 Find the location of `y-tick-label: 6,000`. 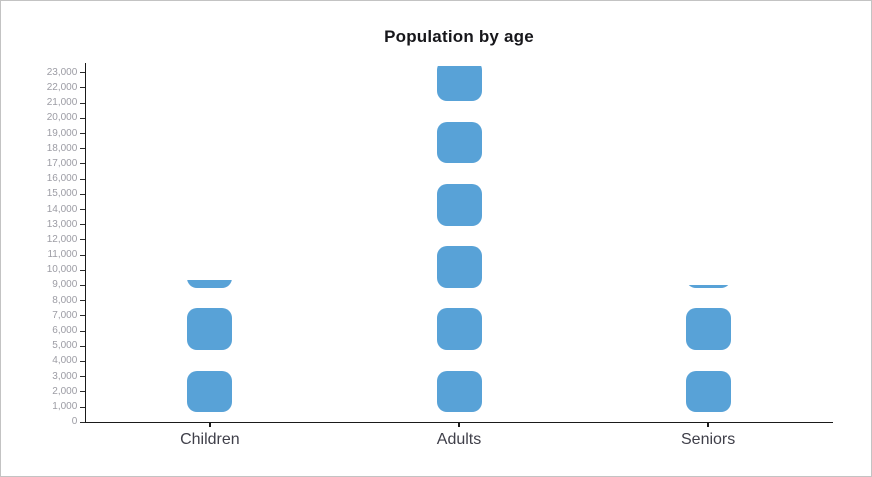

y-tick-label: 6,000 is located at coordinates (65, 331).